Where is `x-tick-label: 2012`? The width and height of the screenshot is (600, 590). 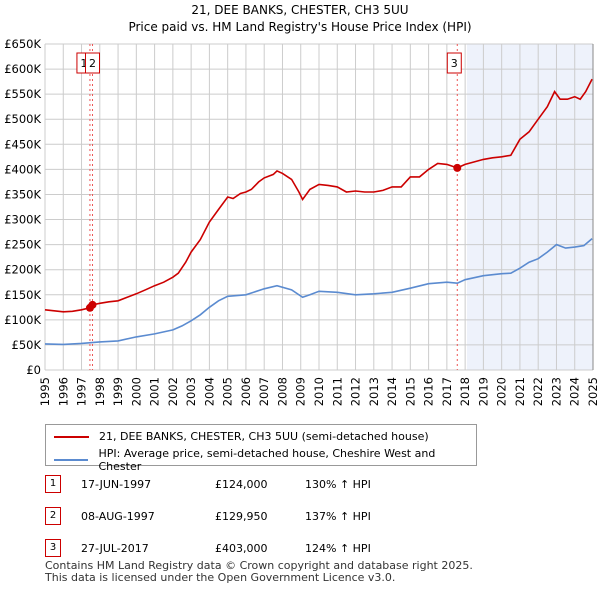 x-tick-label: 2012 is located at coordinates (356, 391).